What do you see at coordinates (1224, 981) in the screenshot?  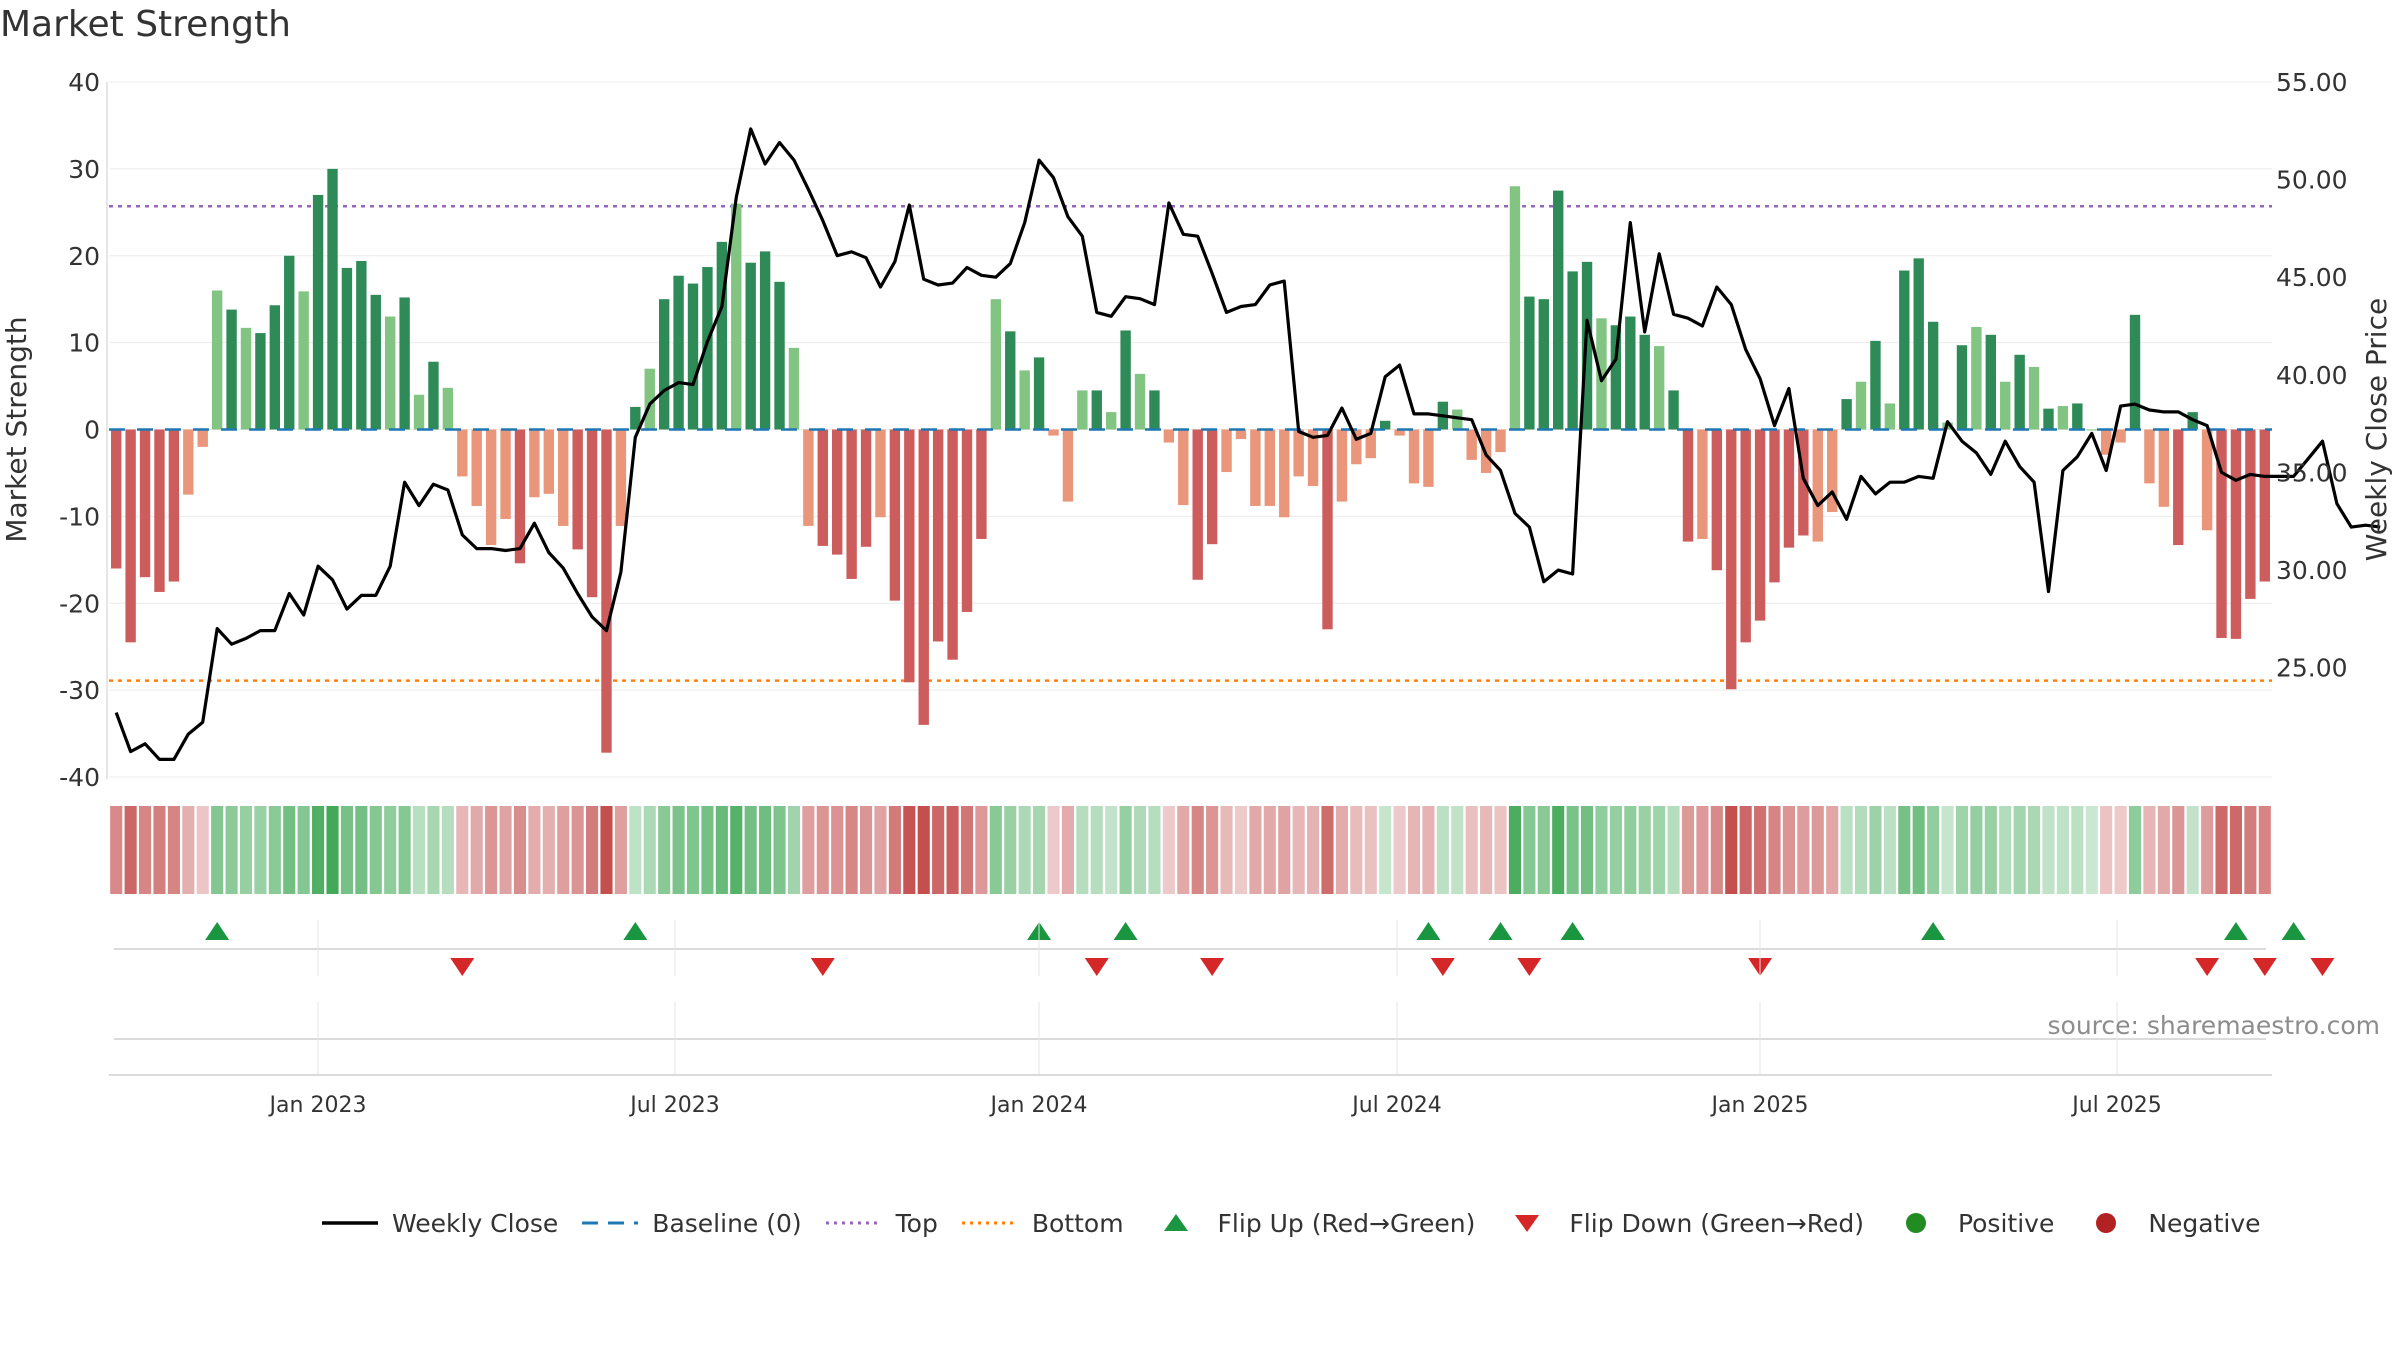 I see `flip-markers-panel` at bounding box center [1224, 981].